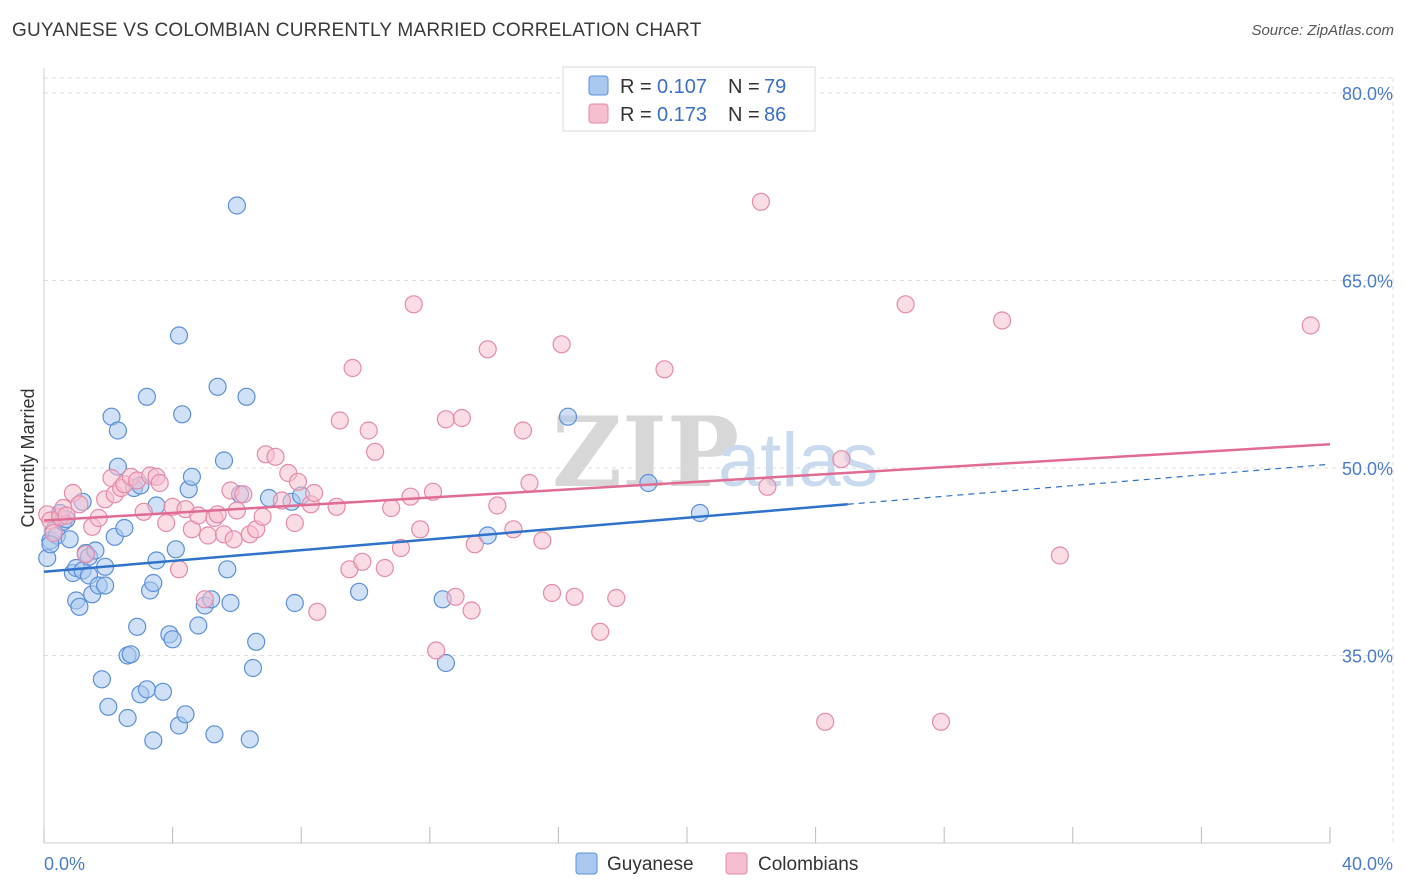 The width and height of the screenshot is (1406, 892). I want to click on y-tick-label-2: 65.0%, so click(1367, 282).